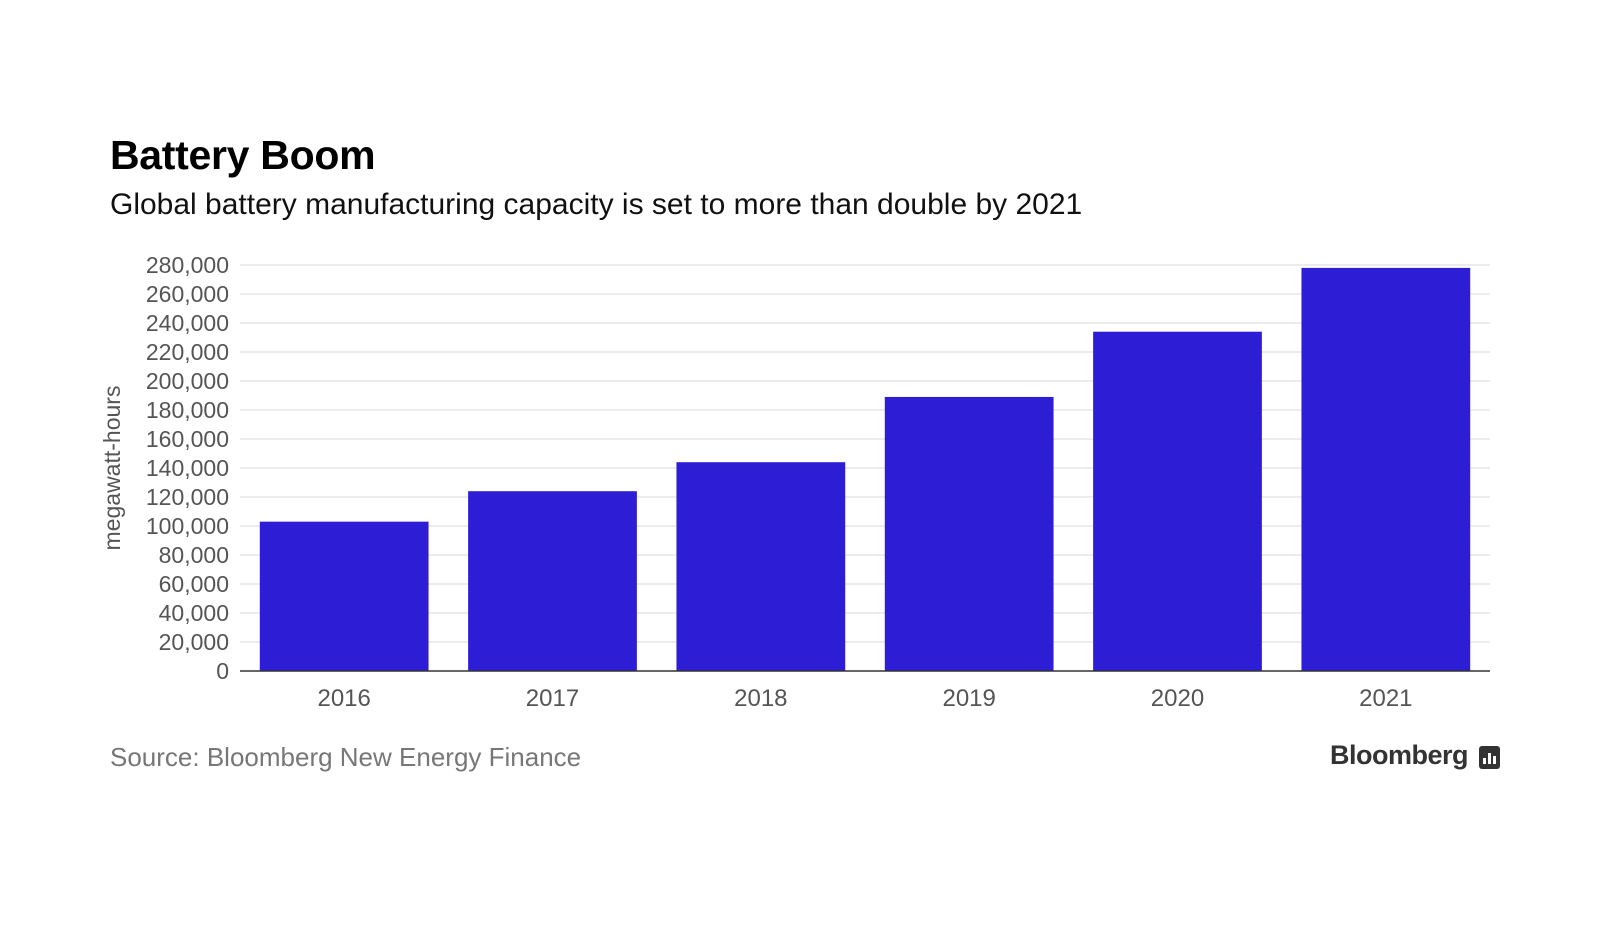  I want to click on bar-2016, so click(344, 596).